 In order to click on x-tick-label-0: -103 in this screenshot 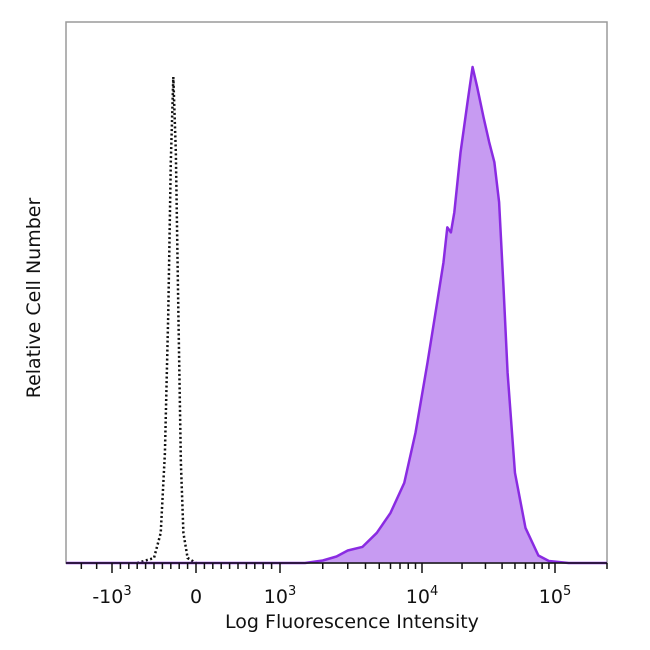, I will do `click(111, 596)`.